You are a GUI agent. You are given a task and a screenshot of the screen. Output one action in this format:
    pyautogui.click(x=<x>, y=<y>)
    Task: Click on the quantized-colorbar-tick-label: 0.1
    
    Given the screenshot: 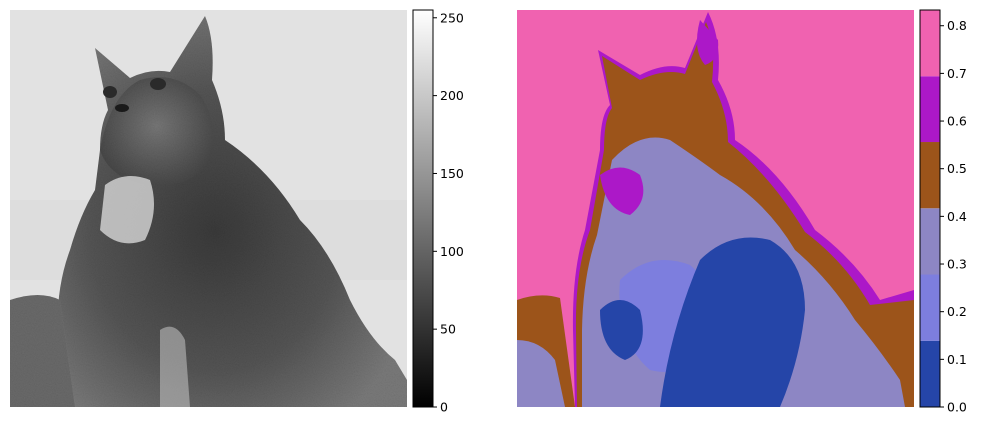 What is the action you would take?
    pyautogui.click(x=957, y=359)
    